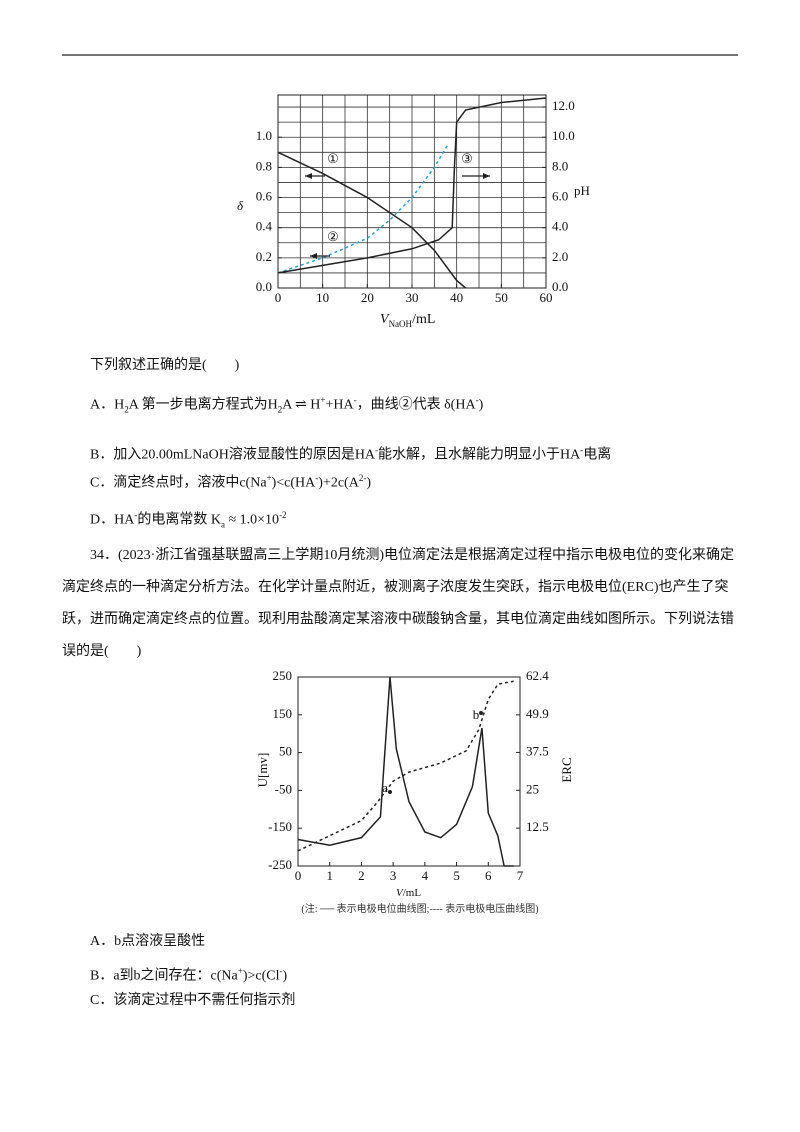 The width and height of the screenshot is (800, 1132). What do you see at coordinates (264, 286) in the screenshot?
I see `y-tick-label: 0.0` at bounding box center [264, 286].